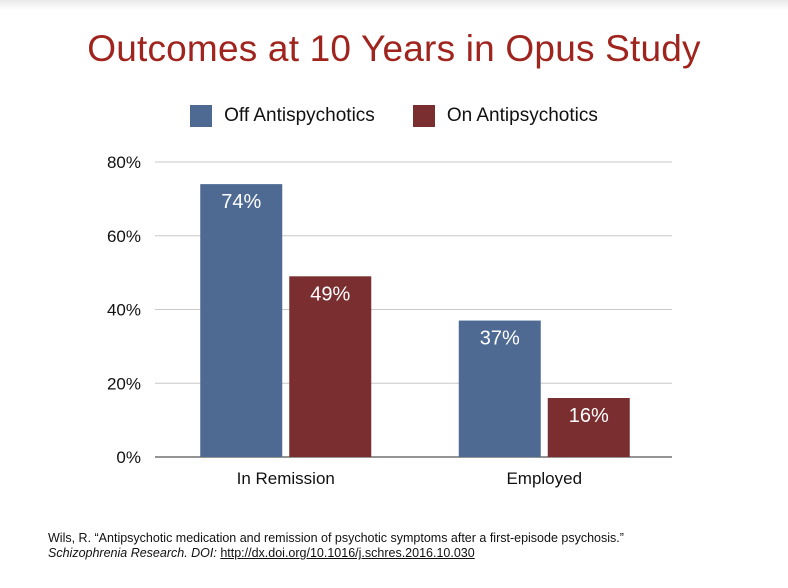  What do you see at coordinates (201, 116) in the screenshot?
I see `legend-swatch-off` at bounding box center [201, 116].